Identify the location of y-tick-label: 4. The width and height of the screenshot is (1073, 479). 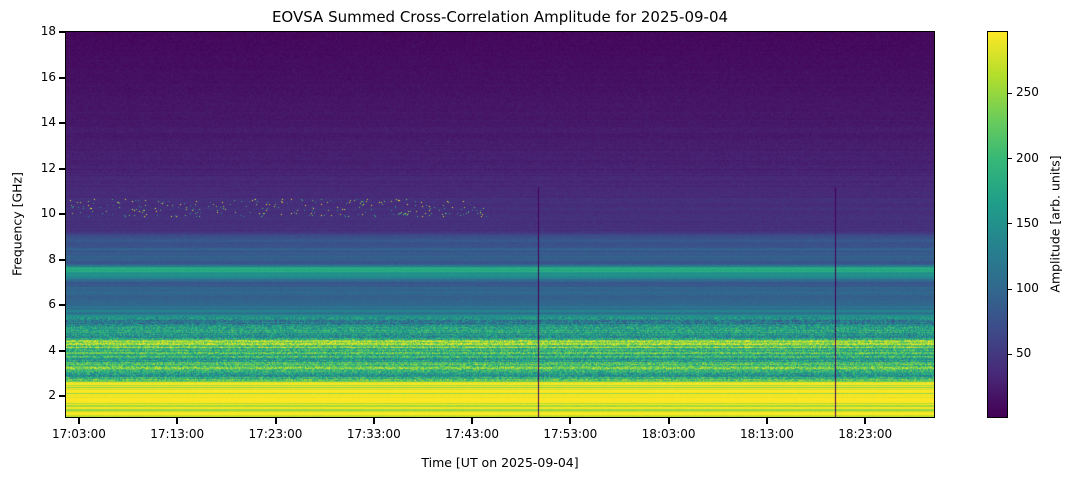
(52, 349).